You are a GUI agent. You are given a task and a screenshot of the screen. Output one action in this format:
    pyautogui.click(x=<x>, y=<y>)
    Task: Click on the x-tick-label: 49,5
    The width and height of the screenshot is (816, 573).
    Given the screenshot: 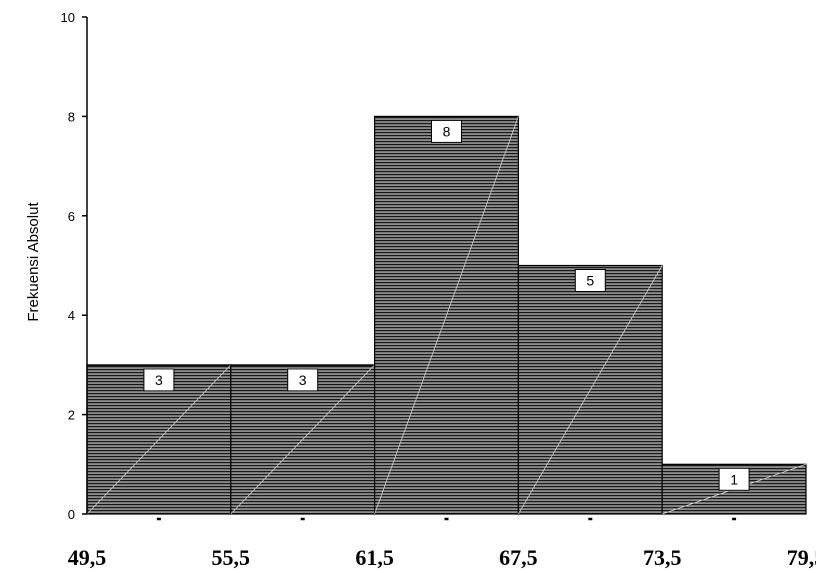 What is the action you would take?
    pyautogui.click(x=87, y=557)
    